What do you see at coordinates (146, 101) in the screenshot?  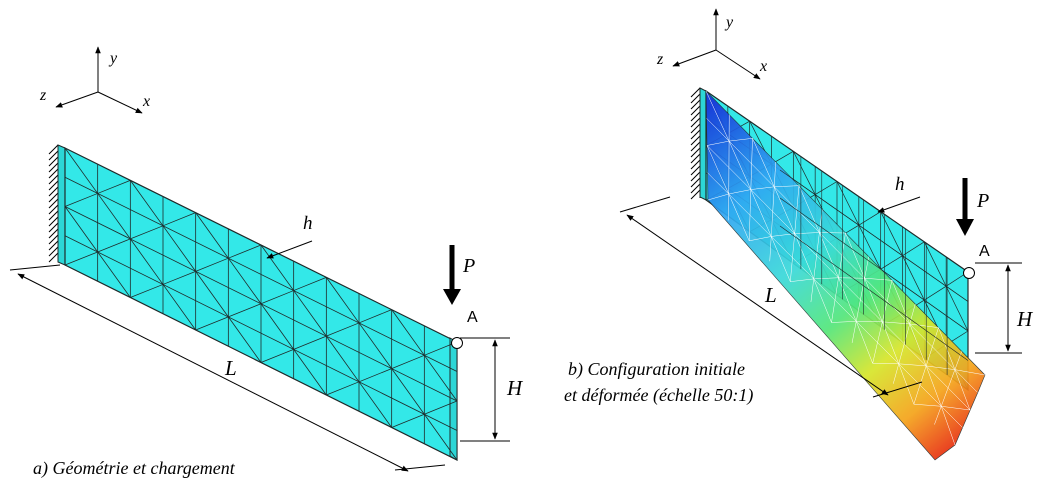 I see `x-axis-label: x` at bounding box center [146, 101].